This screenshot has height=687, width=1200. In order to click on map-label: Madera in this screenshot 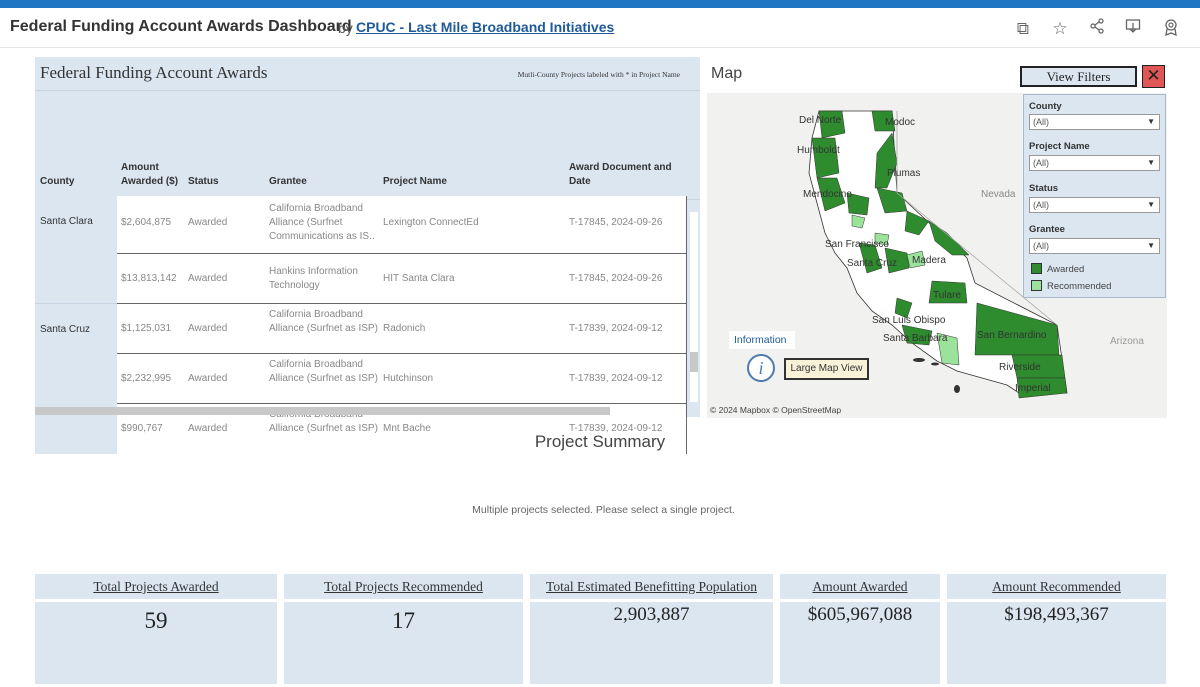, I will do `click(929, 260)`.